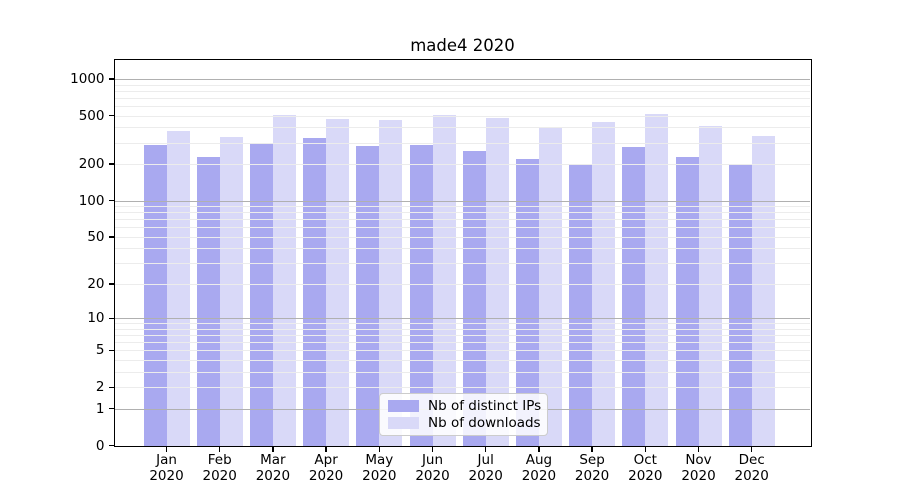 The image size is (900, 500). I want to click on x-tick-label-aug: Aug 2020, so click(539, 468).